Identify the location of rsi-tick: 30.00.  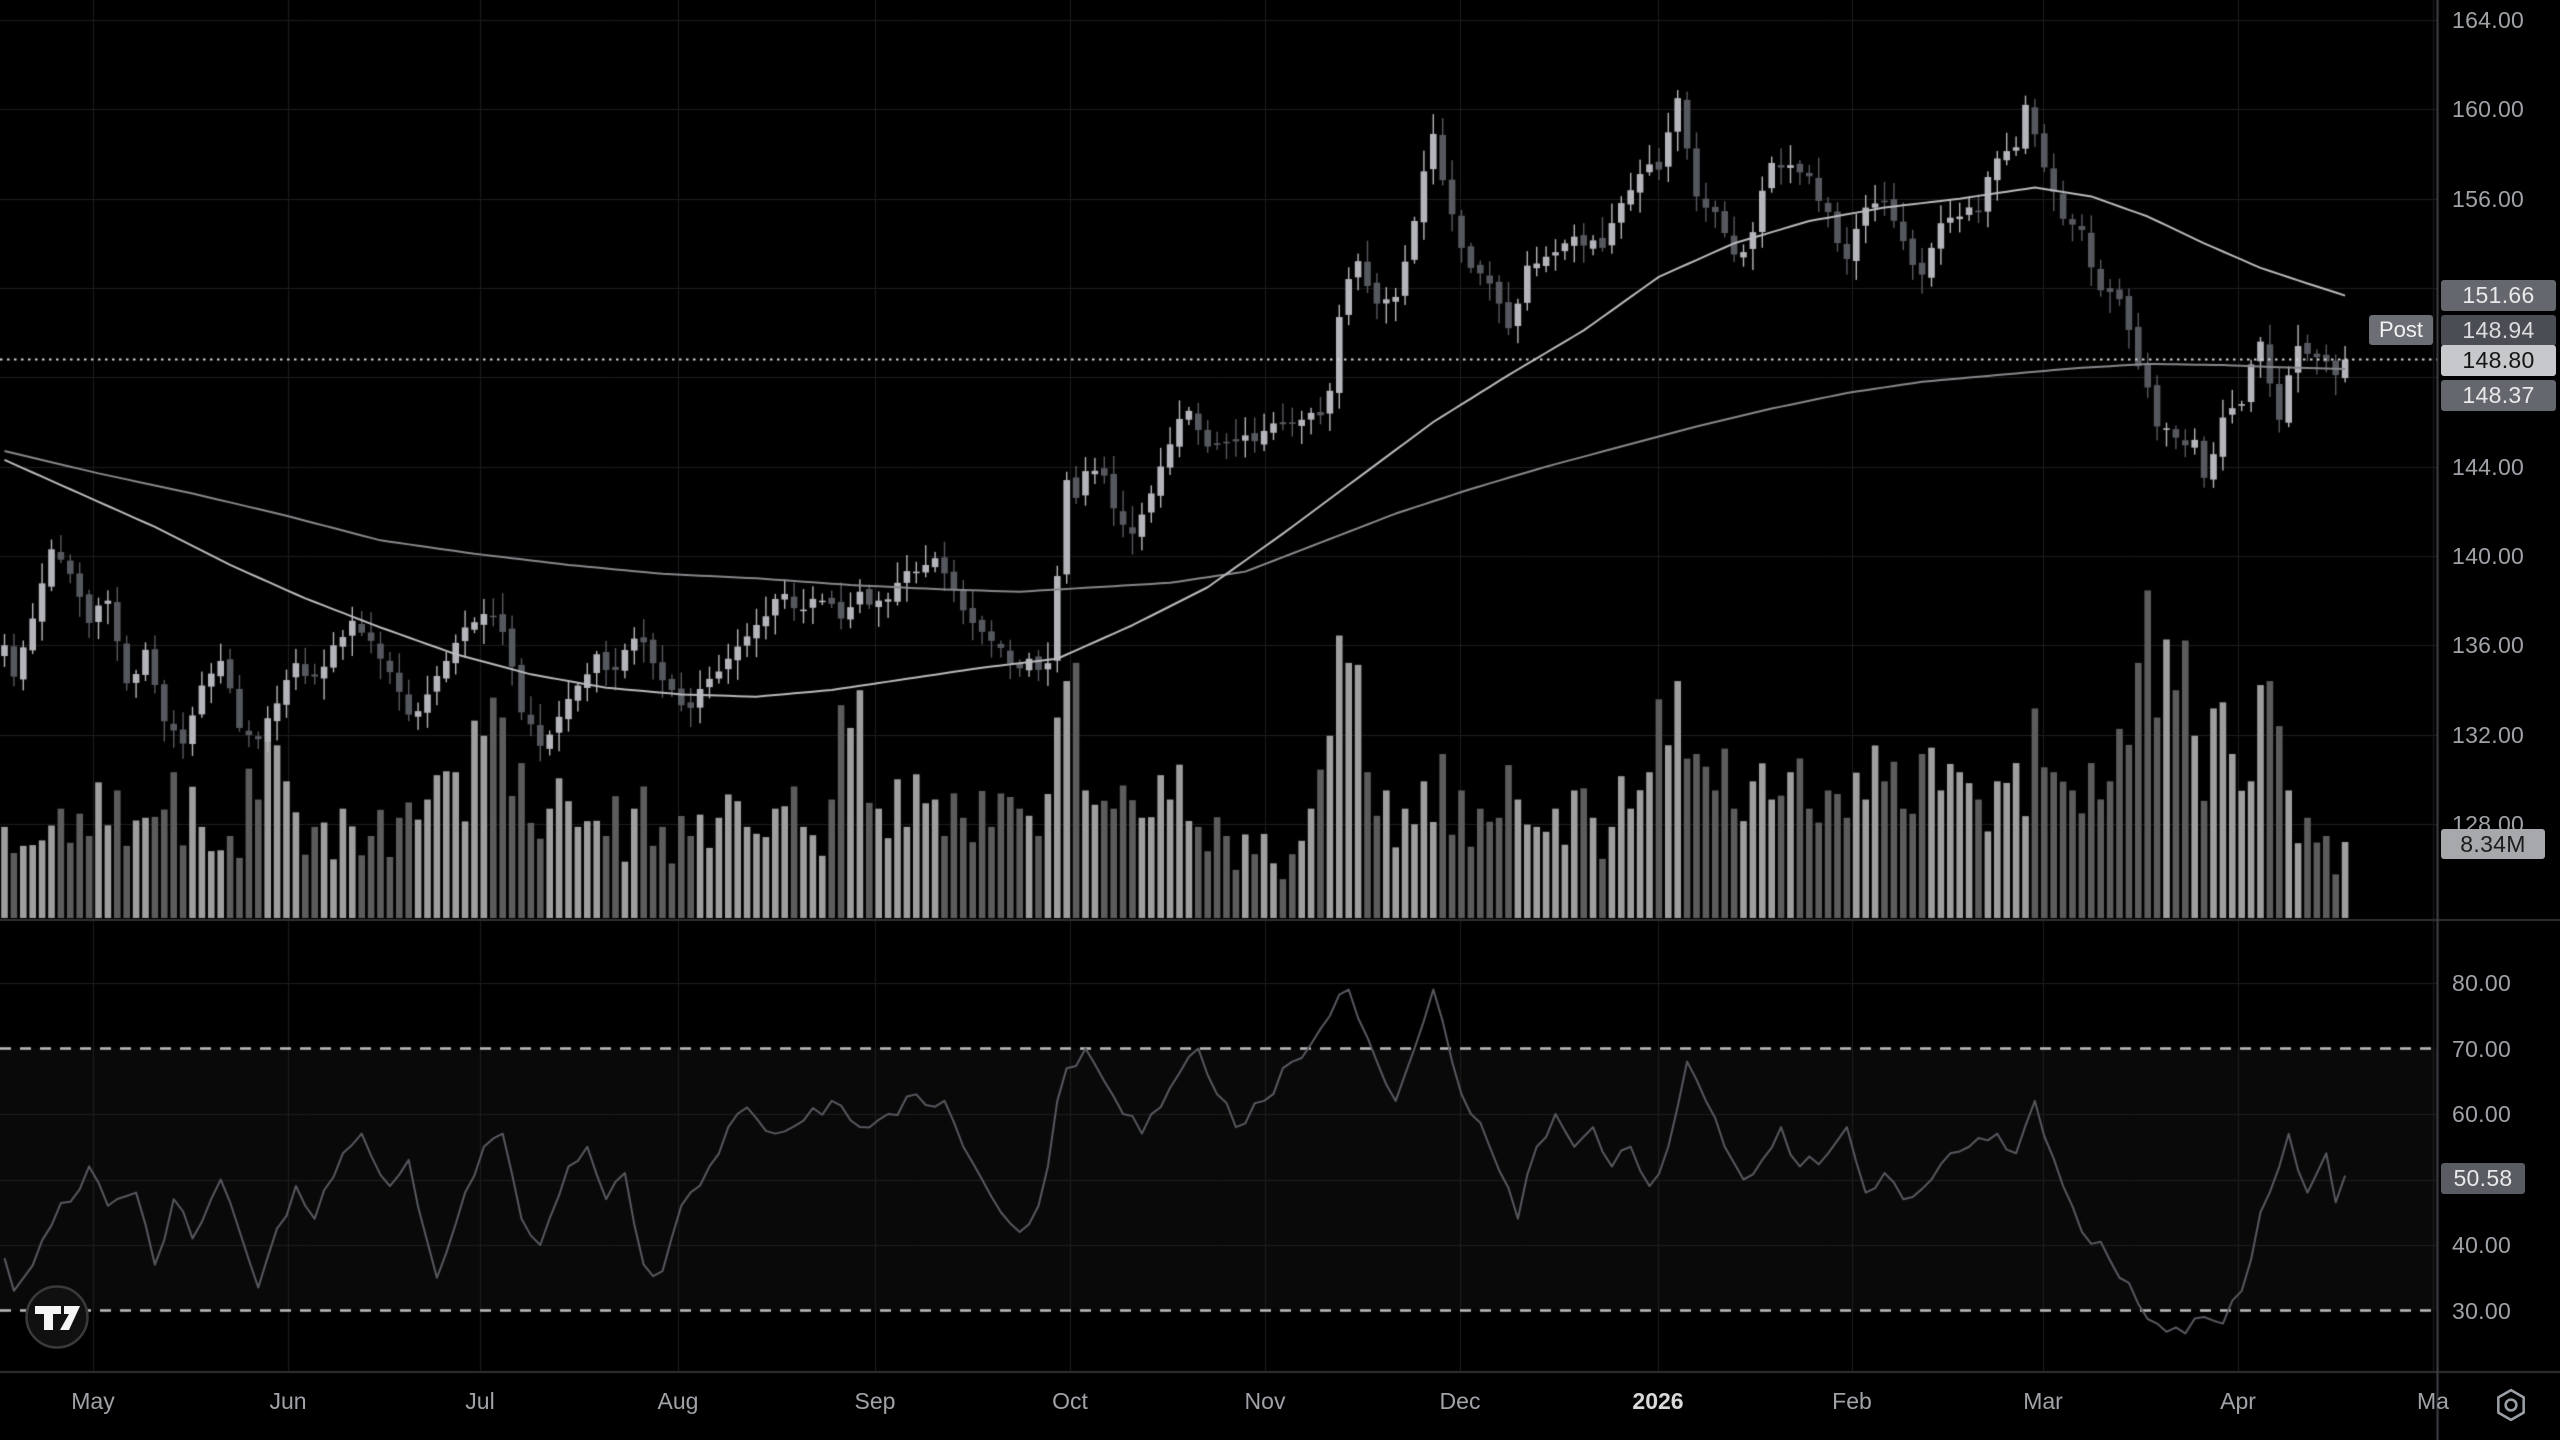
(2482, 1310).